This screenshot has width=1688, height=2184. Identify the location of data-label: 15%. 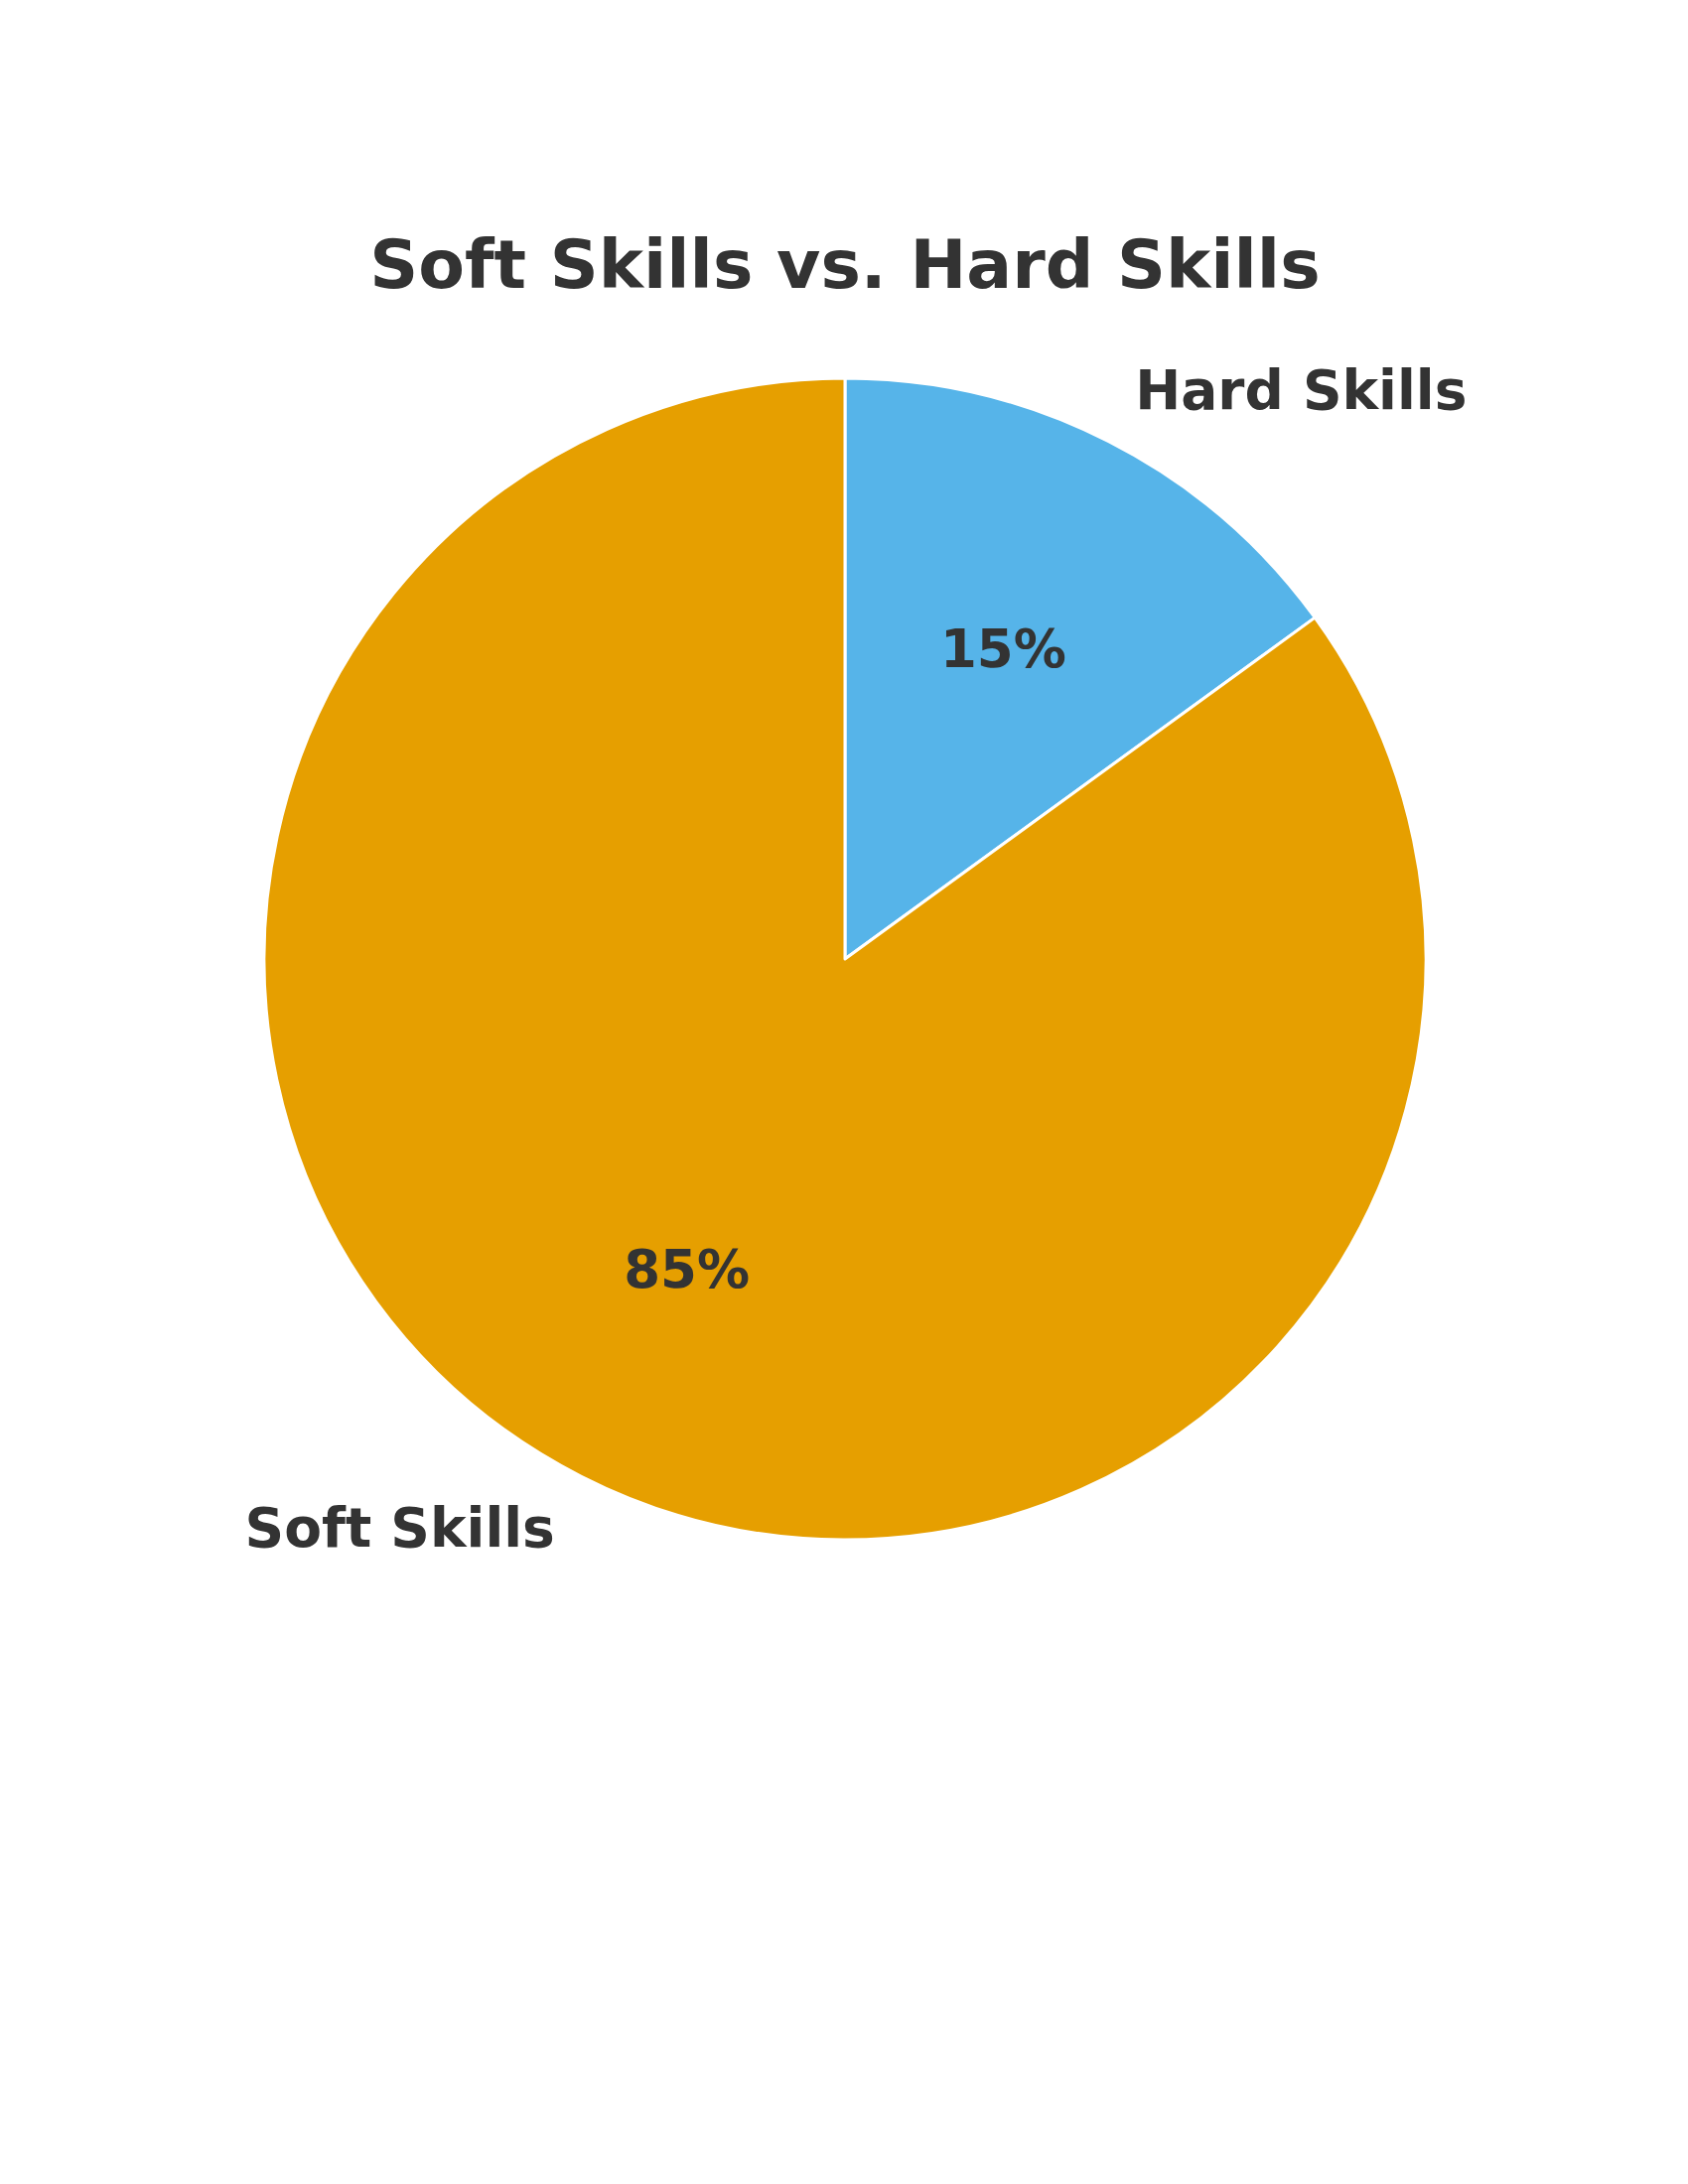
(1002, 648).